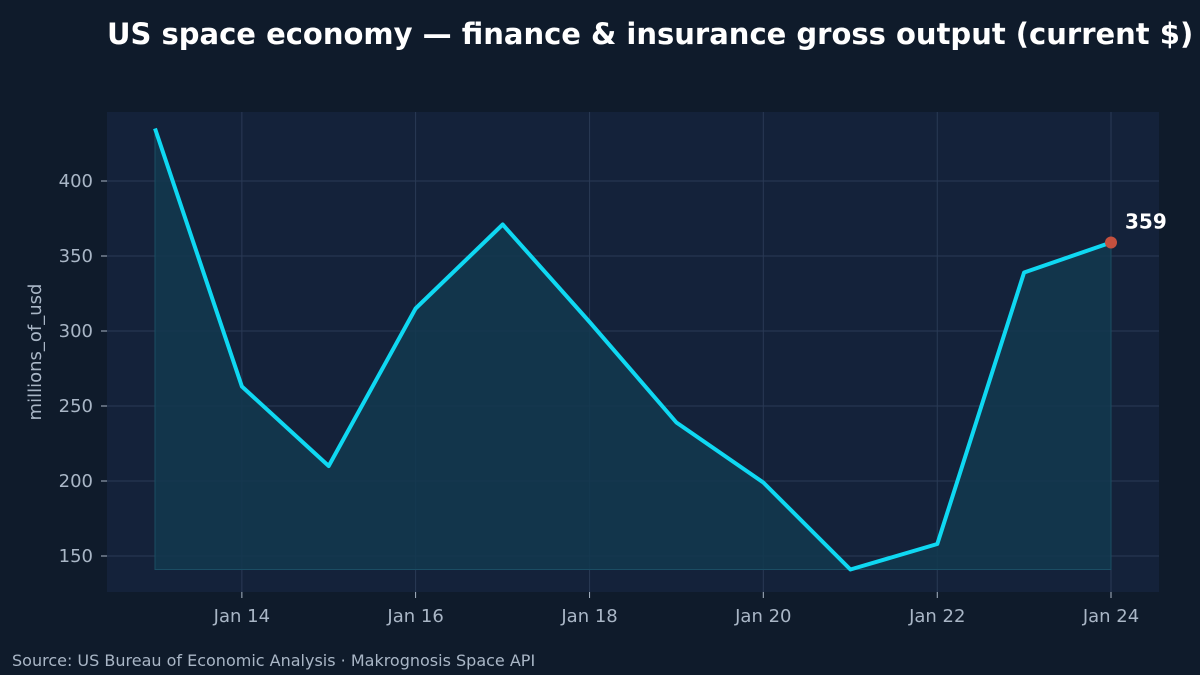 Image resolution: width=1200 pixels, height=675 pixels. What do you see at coordinates (762, 616) in the screenshot?
I see `x-tick-label: Jan 20` at bounding box center [762, 616].